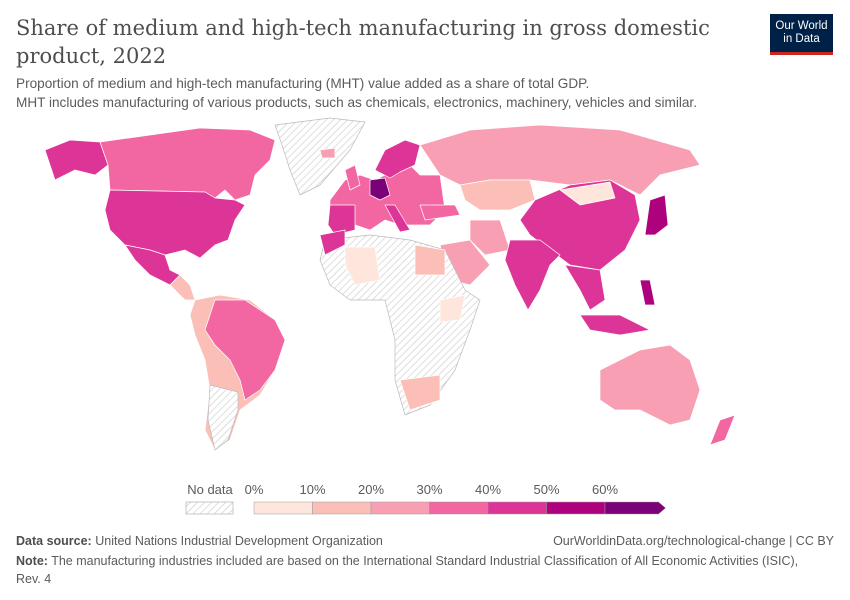 The height and width of the screenshot is (600, 850). I want to click on country-argentina, so click(223, 417).